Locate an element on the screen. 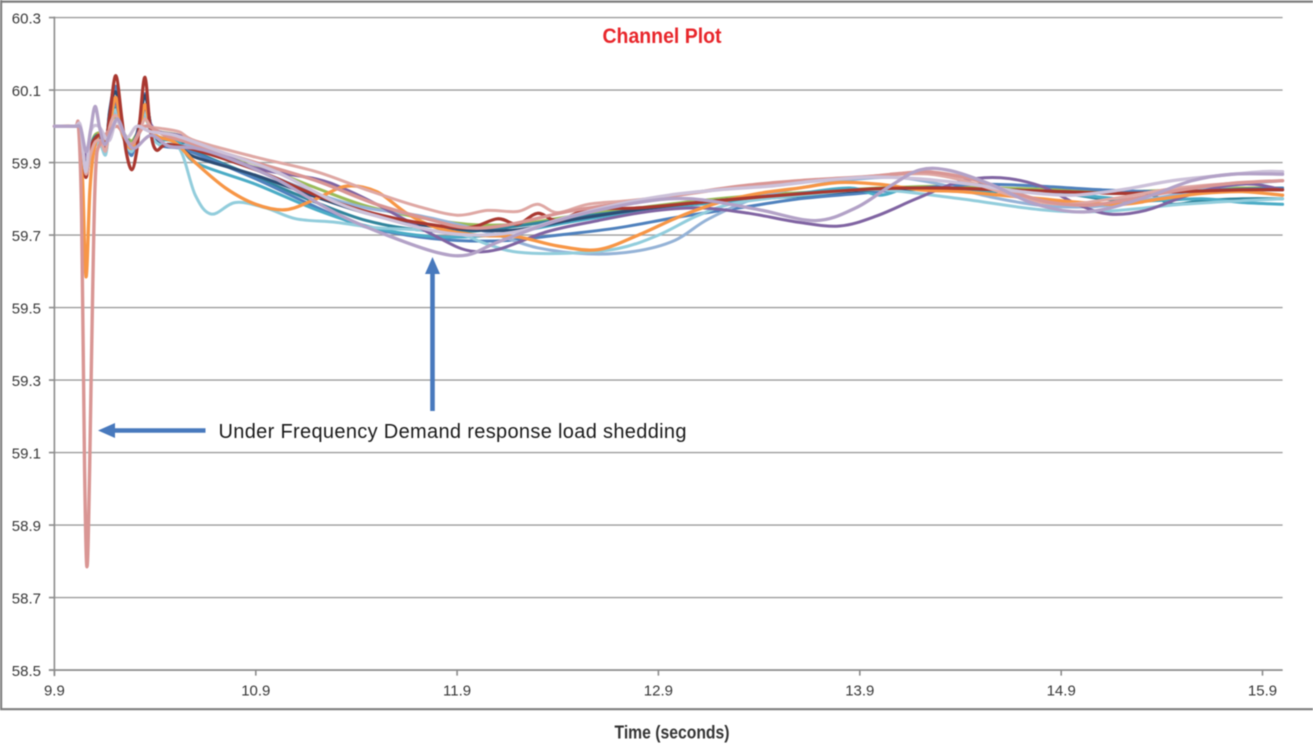 The height and width of the screenshot is (753, 1313). svg-text: 59.1 is located at coordinates (26, 454).